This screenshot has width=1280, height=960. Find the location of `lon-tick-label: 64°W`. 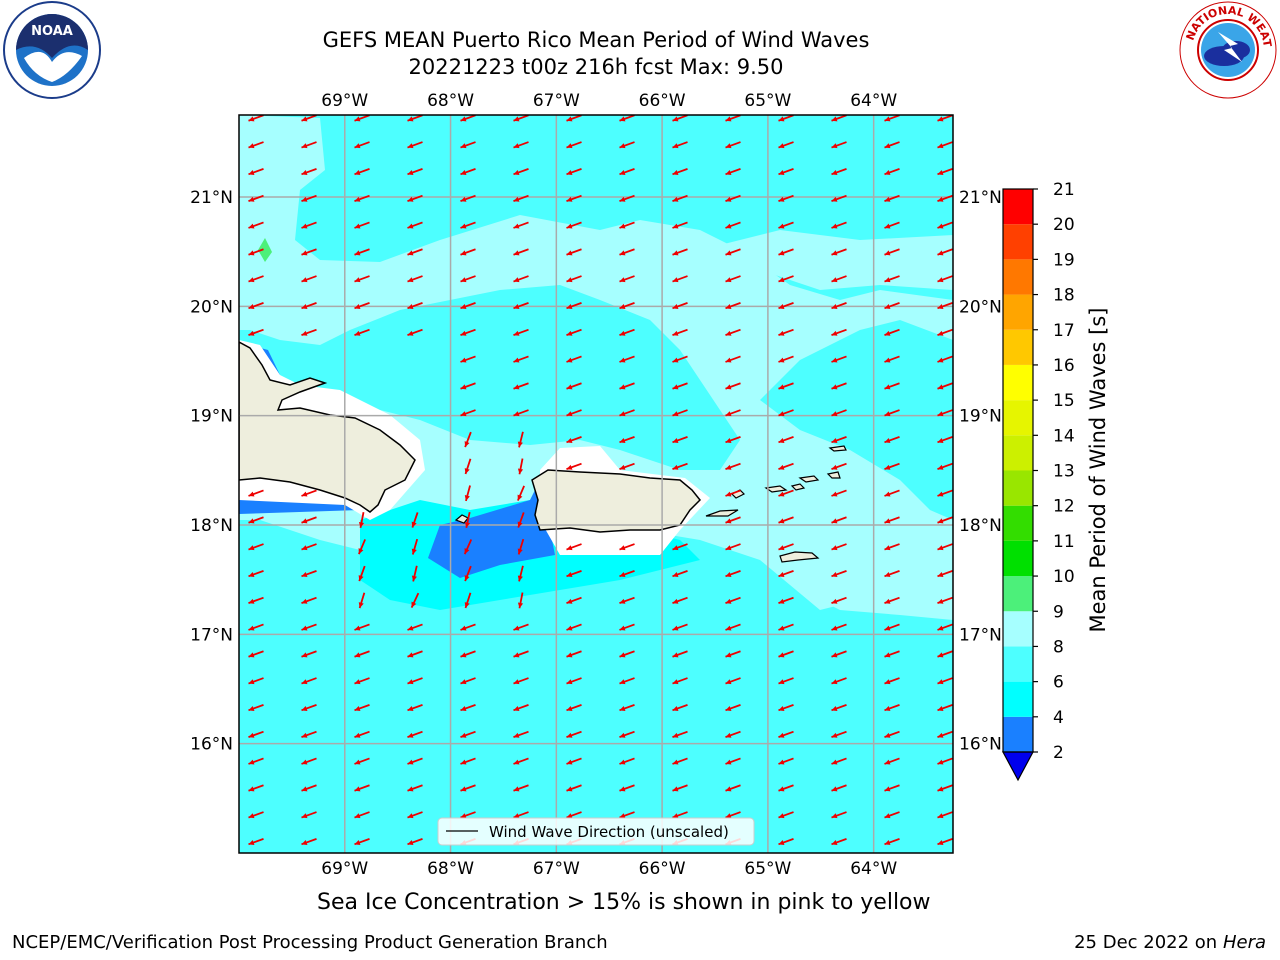

lon-tick-label: 64°W is located at coordinates (873, 869).